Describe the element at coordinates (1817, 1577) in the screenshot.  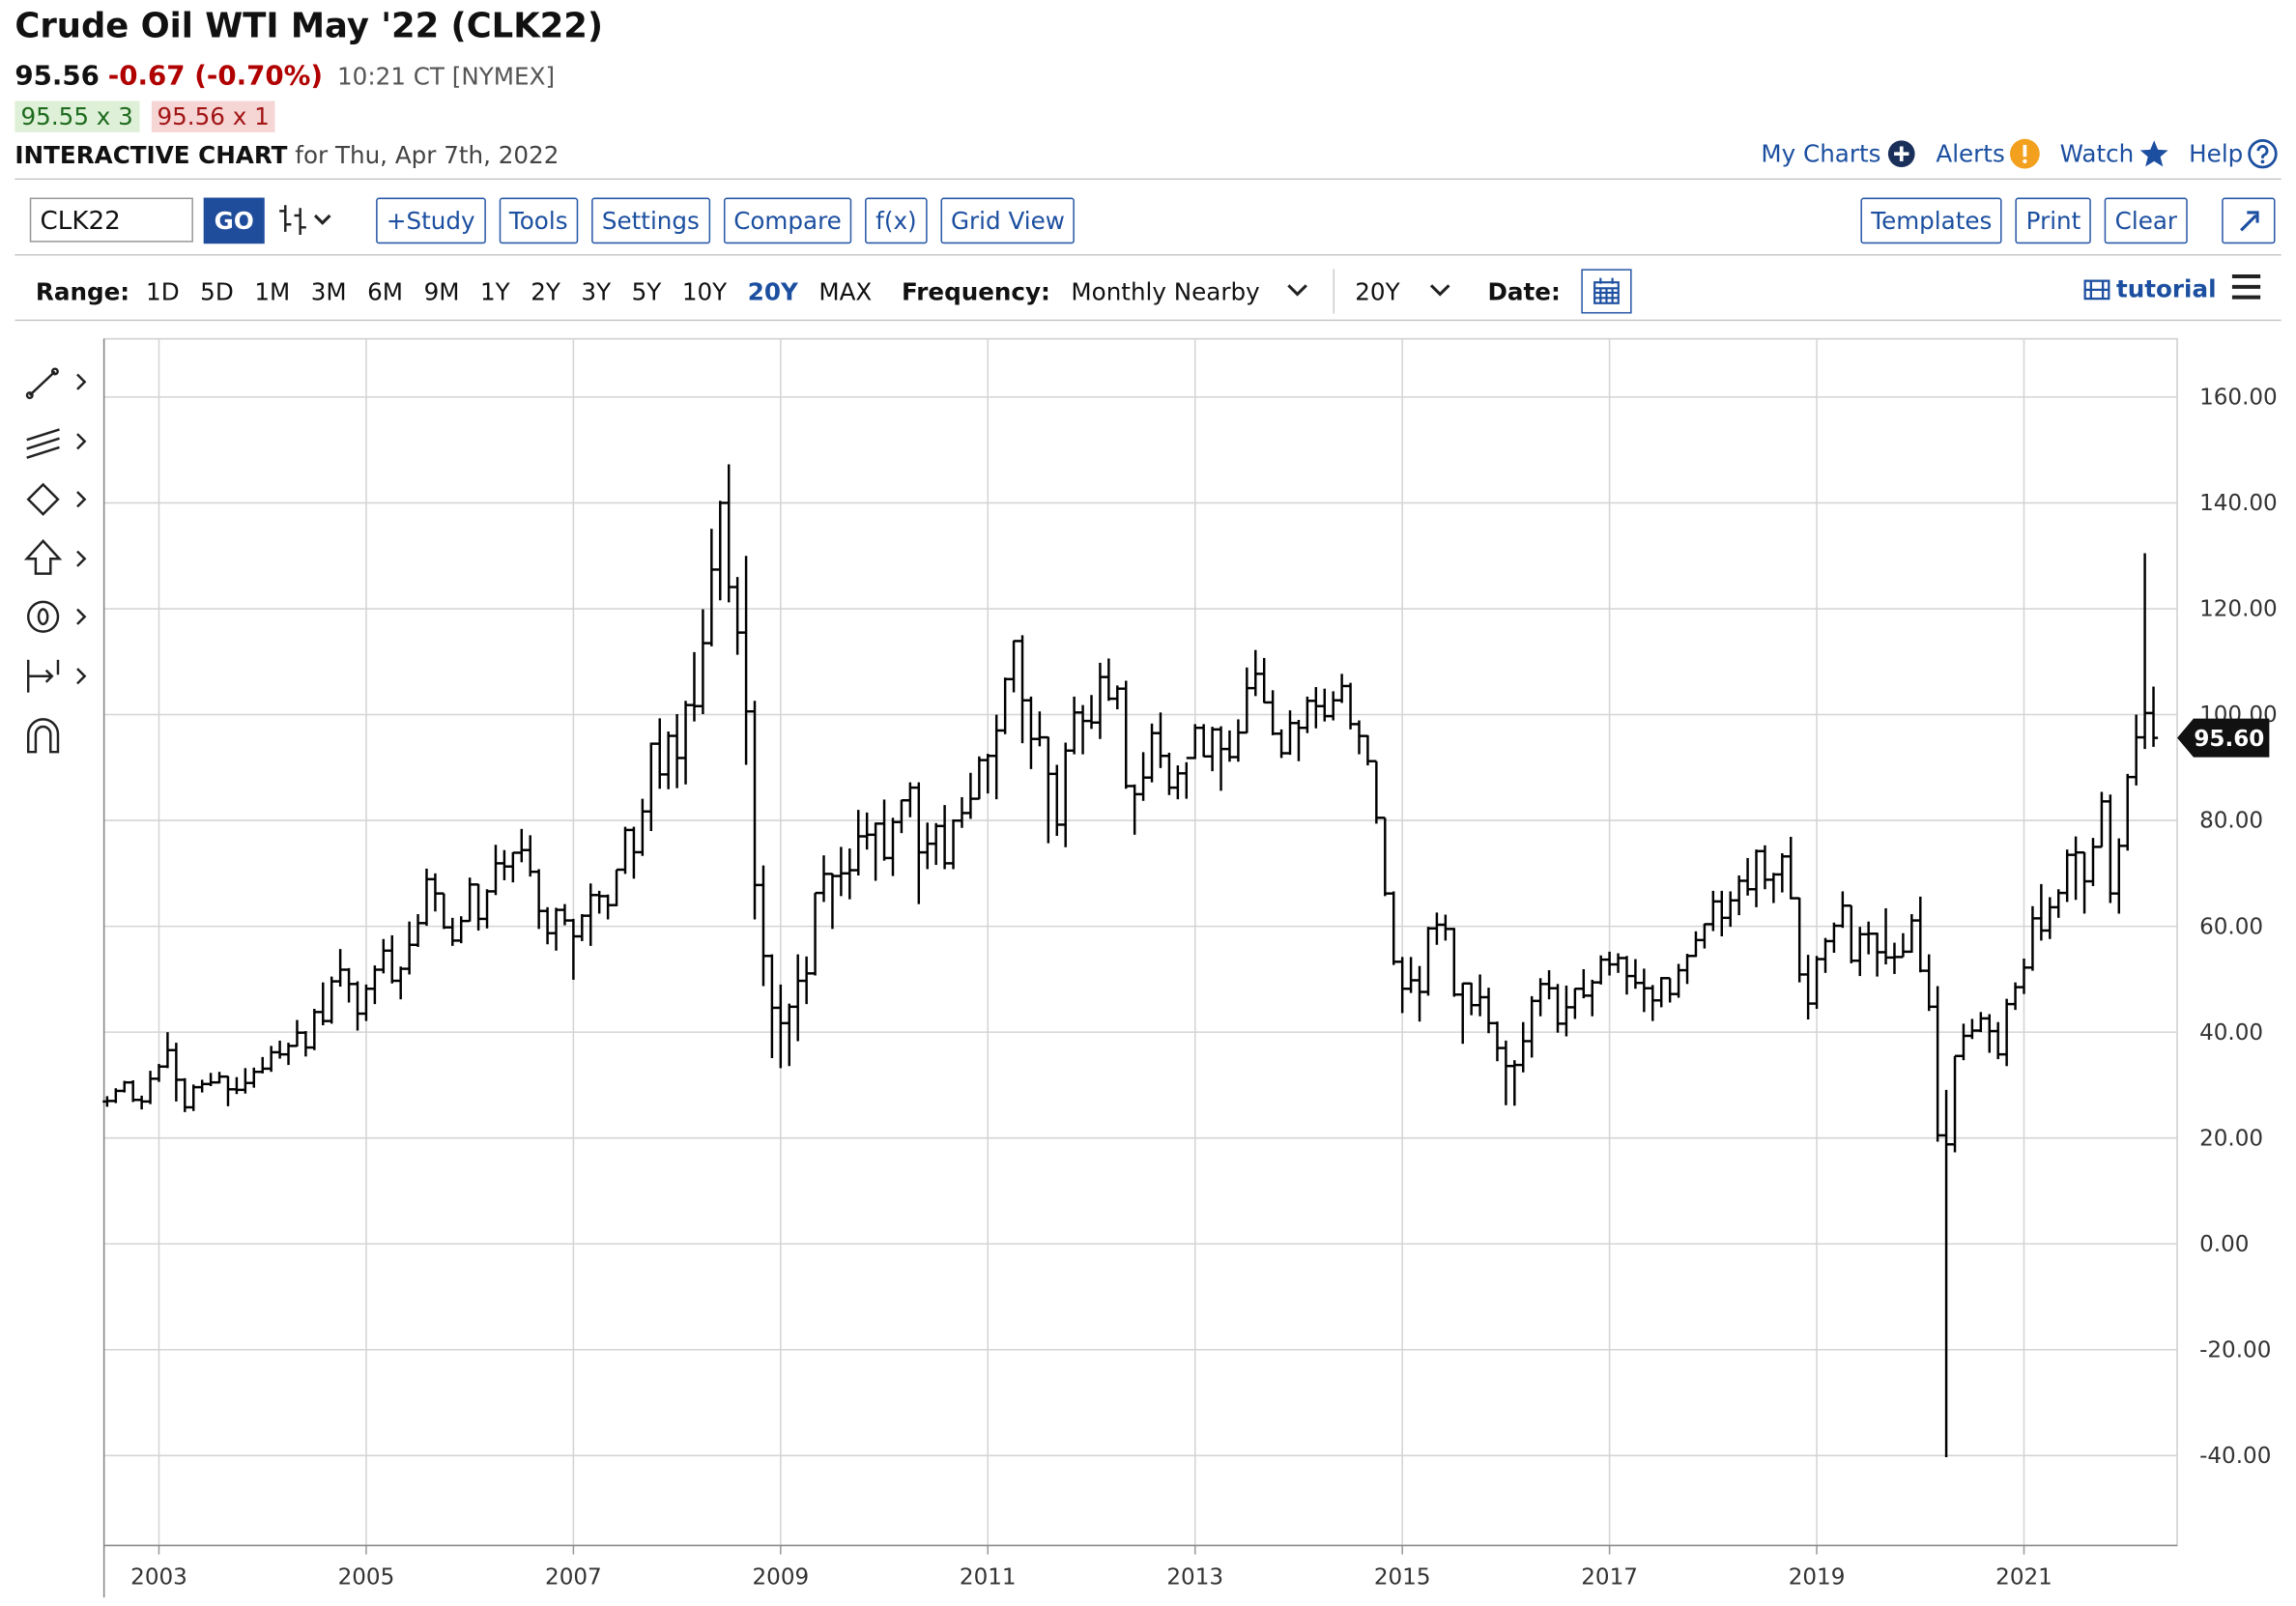
I see `x-tick-label: 2019` at that location.